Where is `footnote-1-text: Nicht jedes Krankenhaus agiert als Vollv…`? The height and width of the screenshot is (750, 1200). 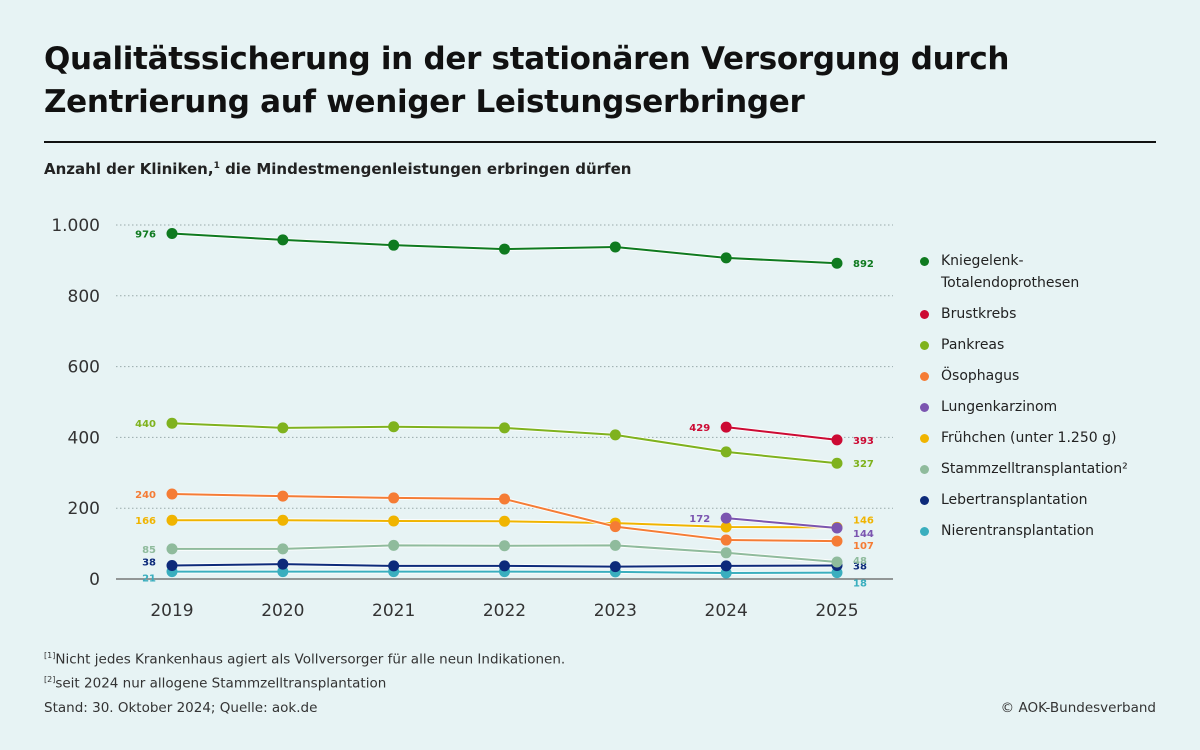 footnote-1-text: Nicht jedes Krankenhaus agiert als Vollv… is located at coordinates (310, 659).